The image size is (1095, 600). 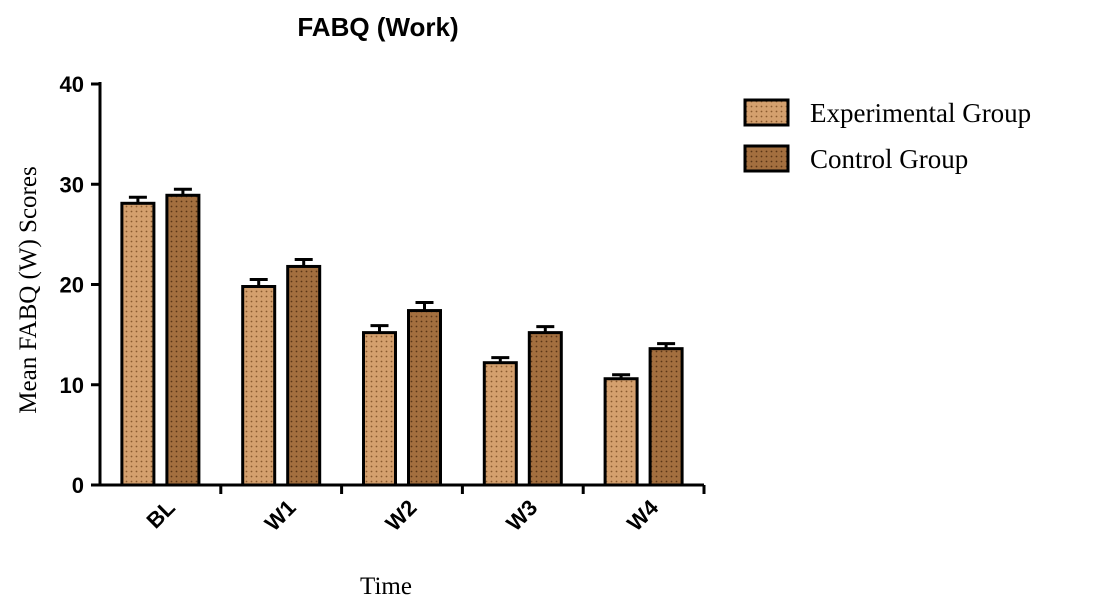 I want to click on x-tick-label: BL, so click(x=161, y=514).